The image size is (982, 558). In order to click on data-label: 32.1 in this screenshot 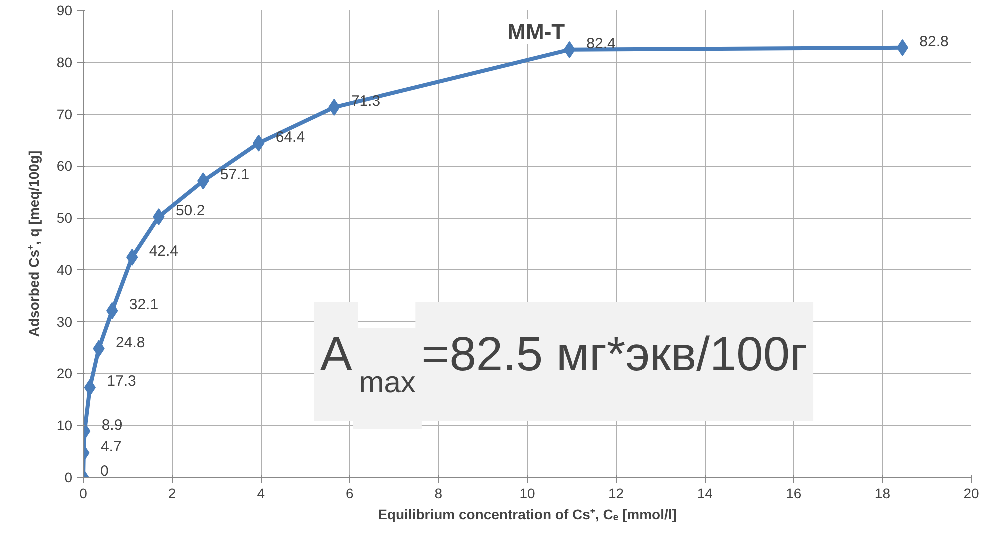, I will do `click(144, 305)`.